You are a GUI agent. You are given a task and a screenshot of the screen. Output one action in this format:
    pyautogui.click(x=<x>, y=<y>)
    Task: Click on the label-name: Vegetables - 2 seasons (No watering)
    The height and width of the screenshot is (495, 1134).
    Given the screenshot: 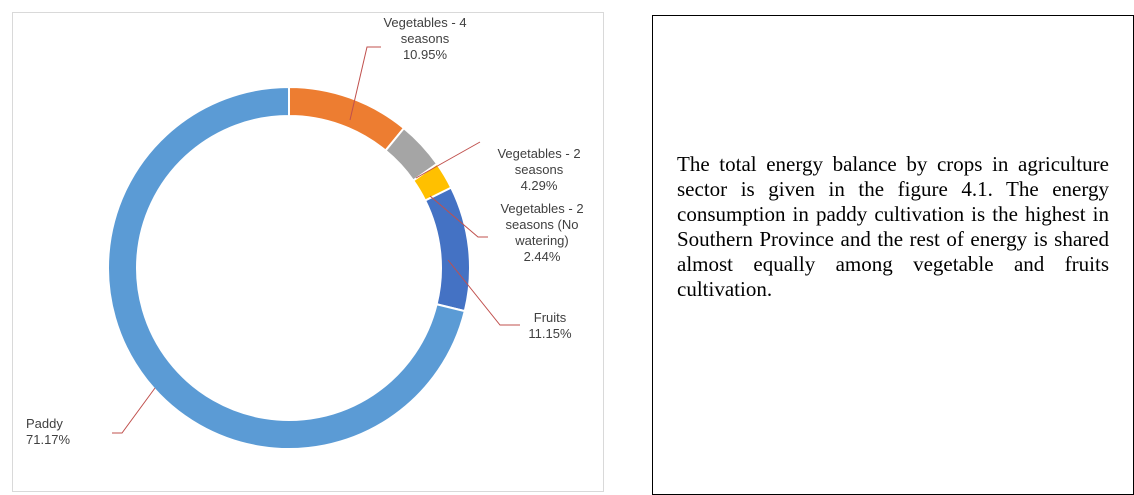 What is the action you would take?
    pyautogui.click(x=542, y=224)
    